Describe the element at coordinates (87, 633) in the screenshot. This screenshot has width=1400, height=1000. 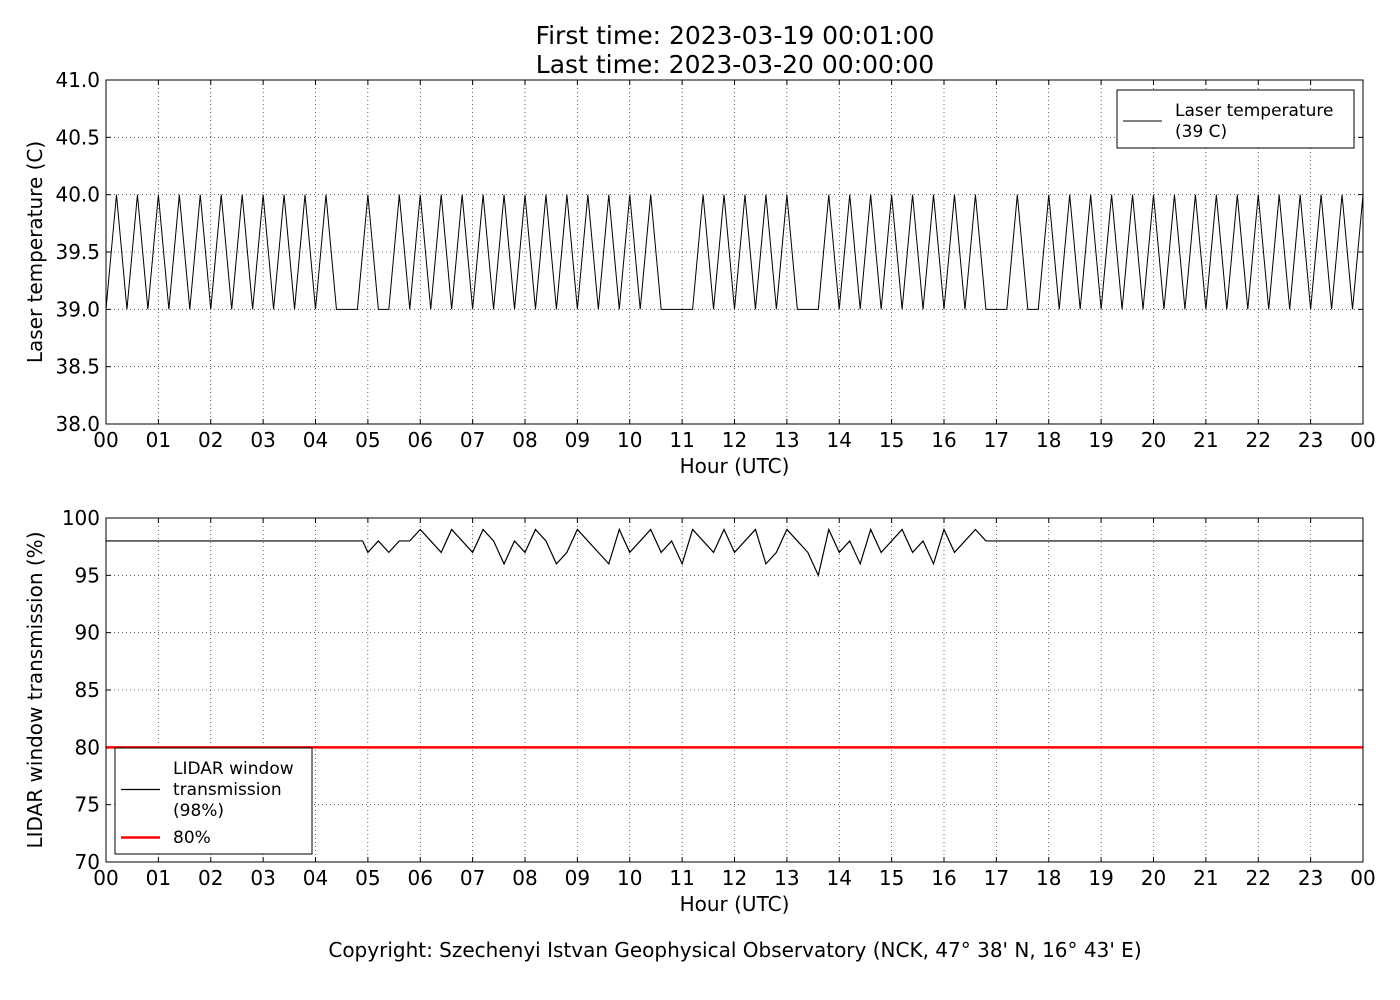
I see `y-tick-label: 90` at that location.